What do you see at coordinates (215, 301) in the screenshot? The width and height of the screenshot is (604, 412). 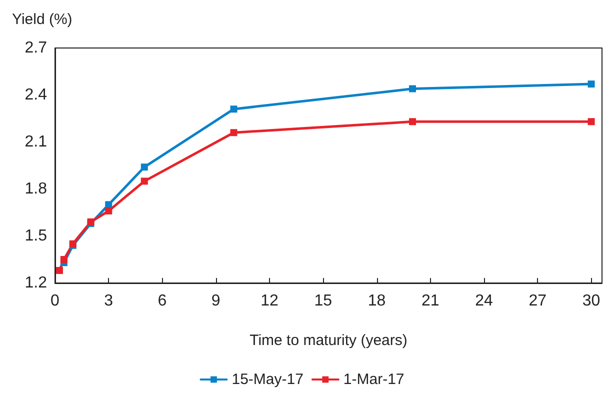 I see `x-tick-label: 9` at bounding box center [215, 301].